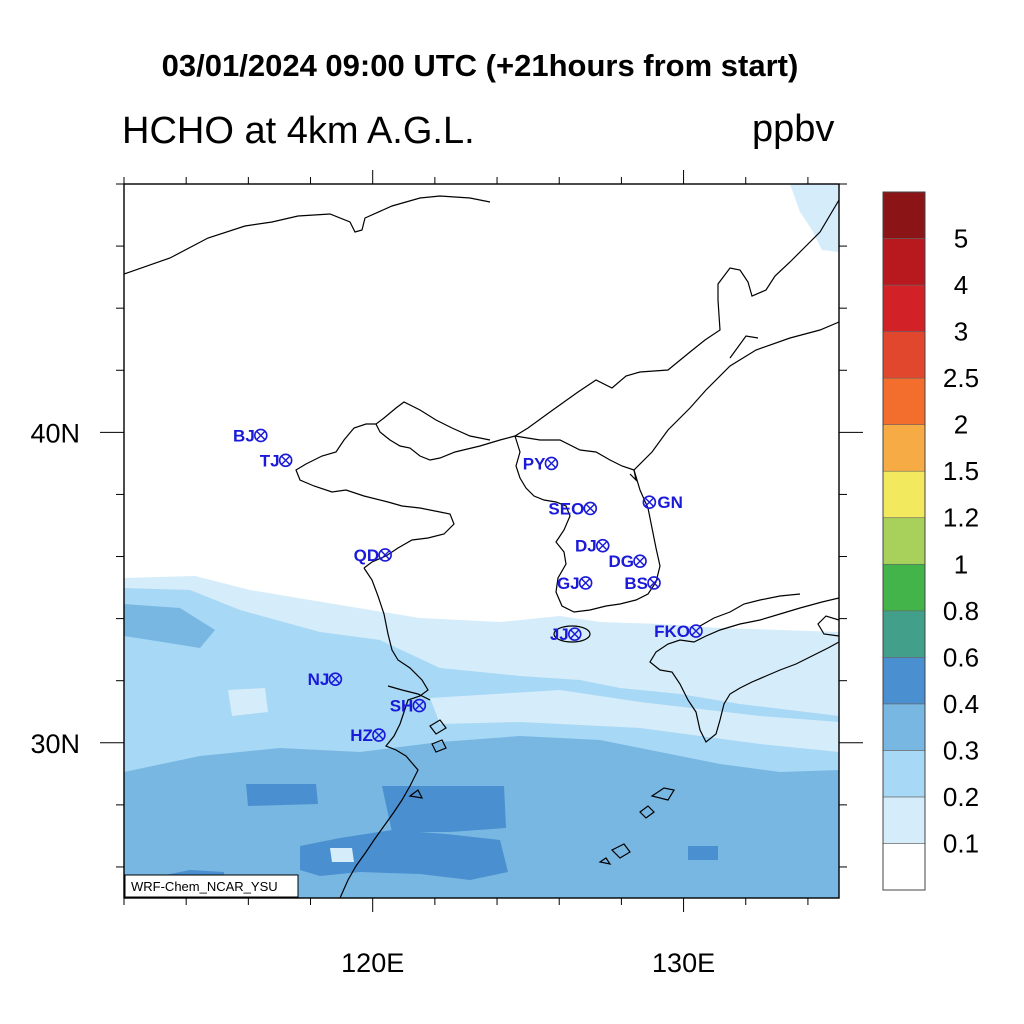 This screenshot has width=1024, height=1024. Describe the element at coordinates (961, 750) in the screenshot. I see `colorbar-level-label: 0.3` at that location.